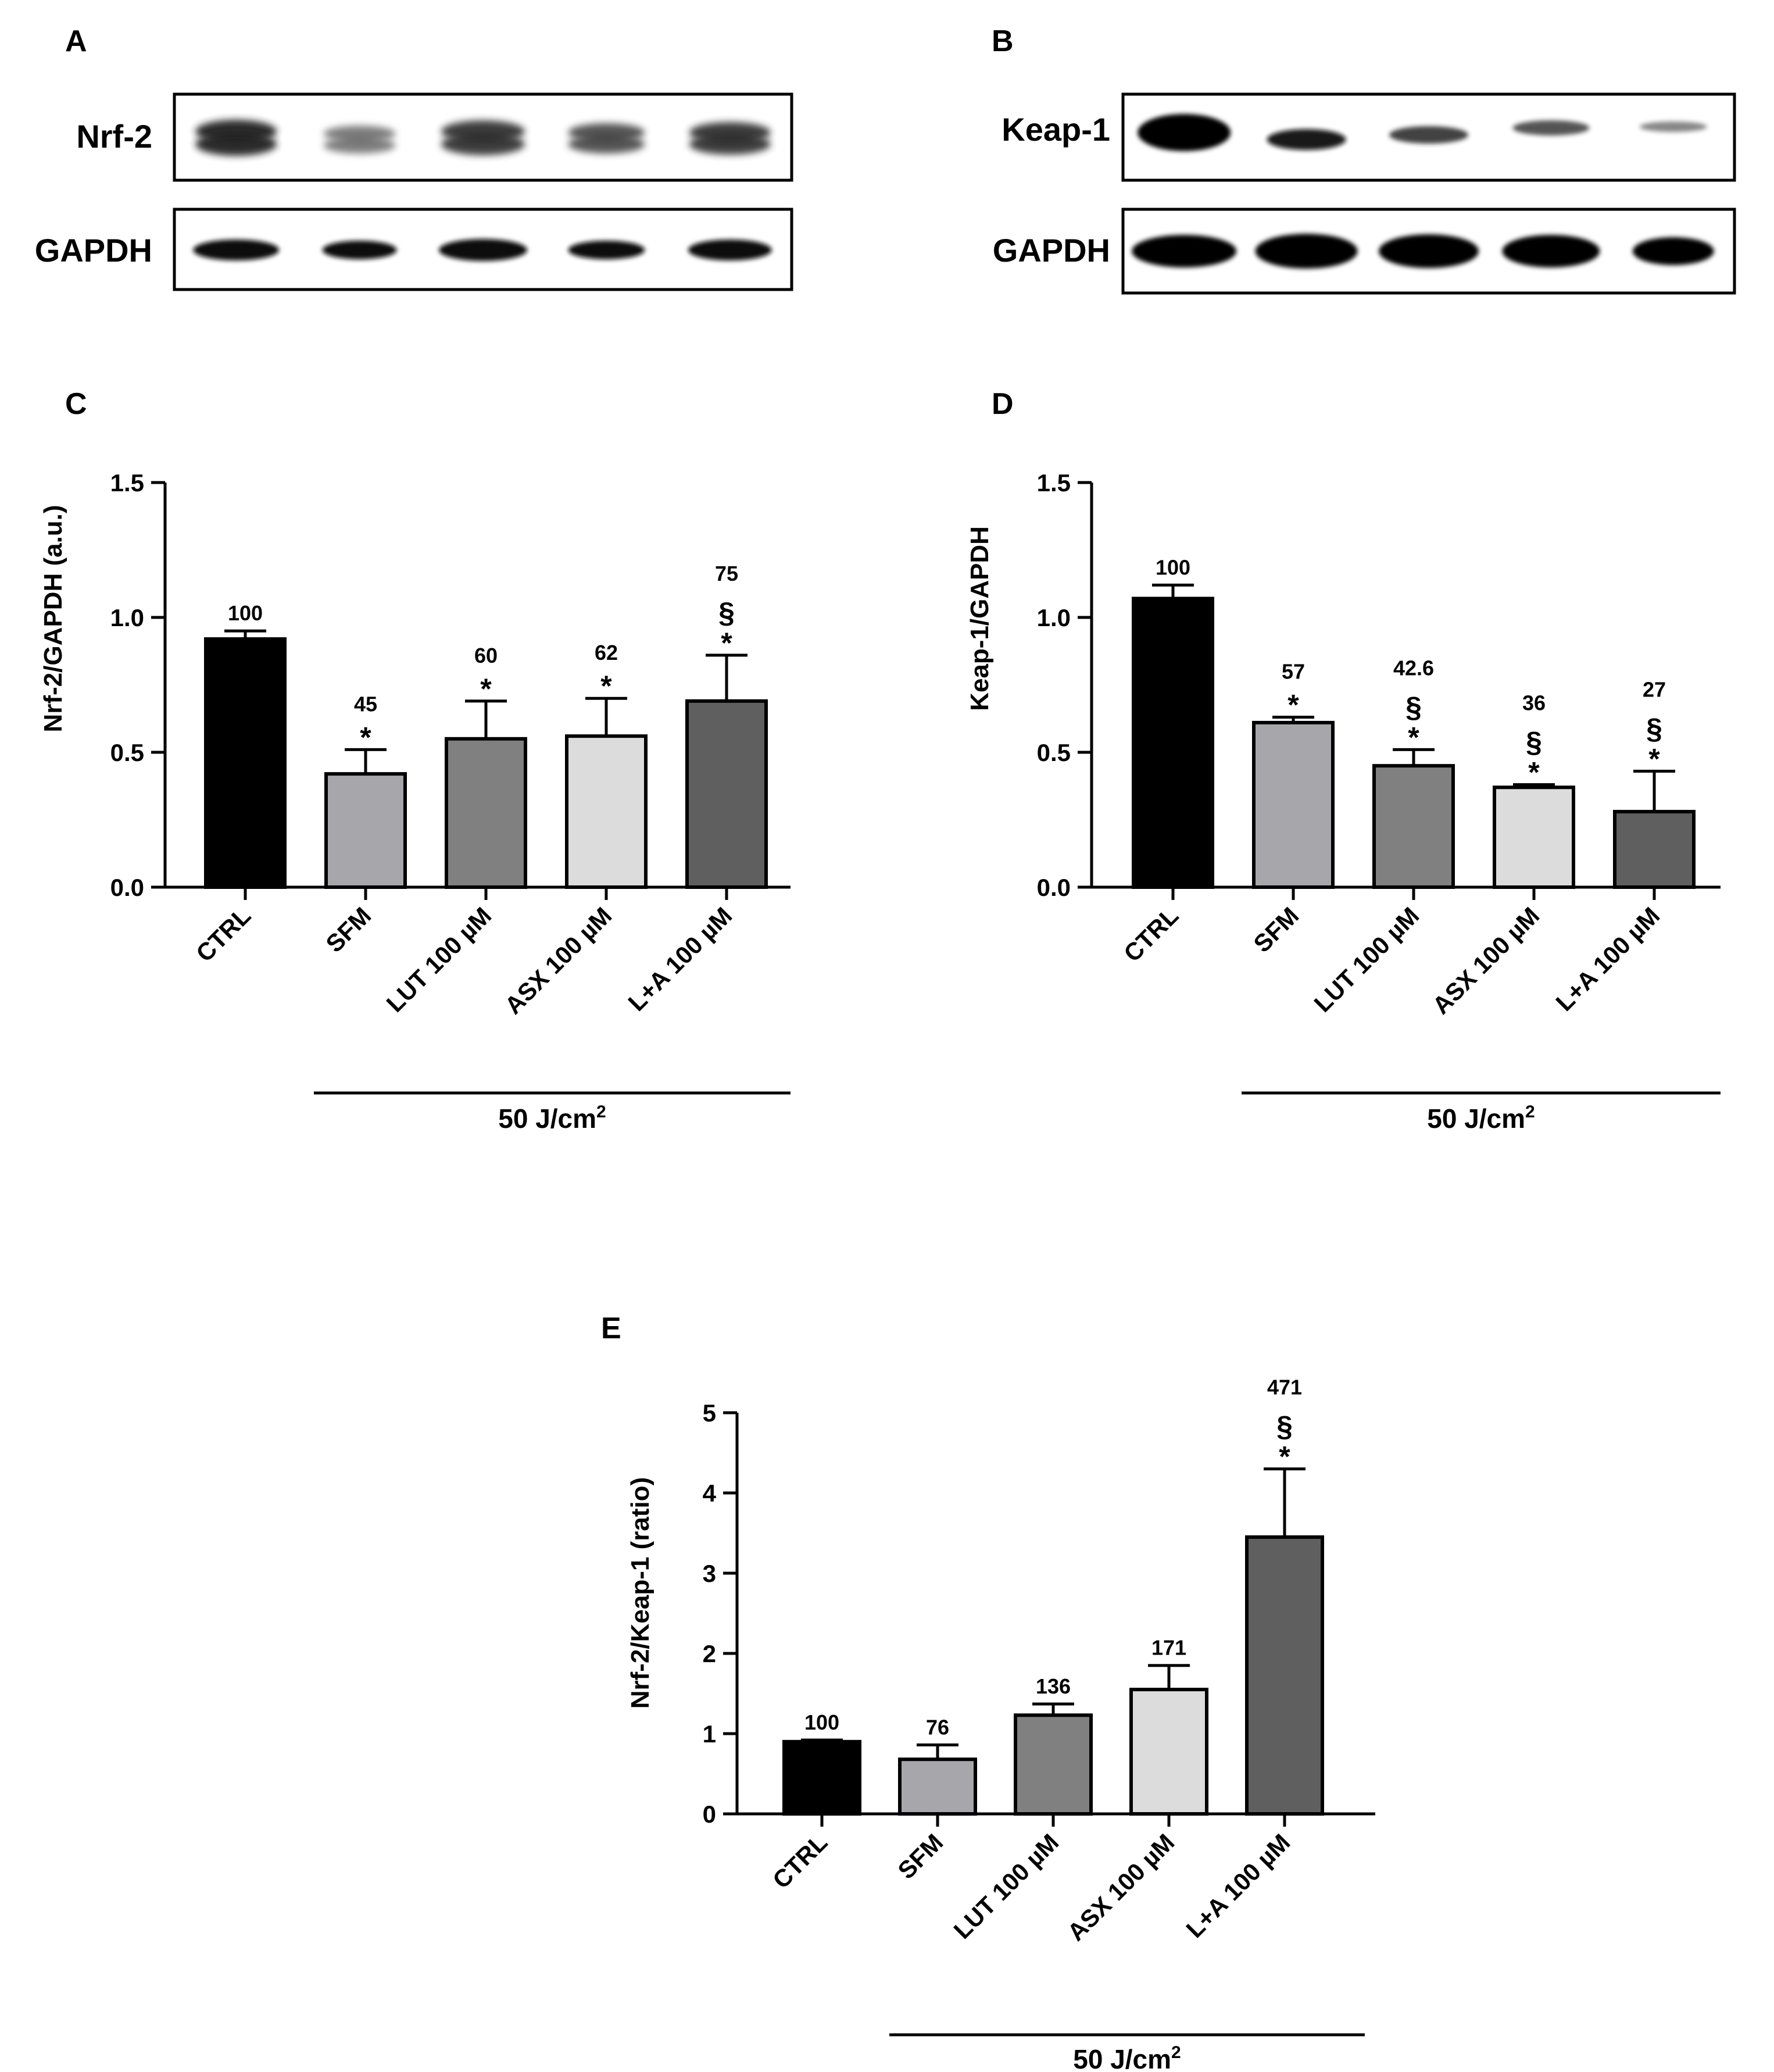 This screenshot has height=2072, width=1774. I want to click on chart-d-letter: D, so click(1003, 404).